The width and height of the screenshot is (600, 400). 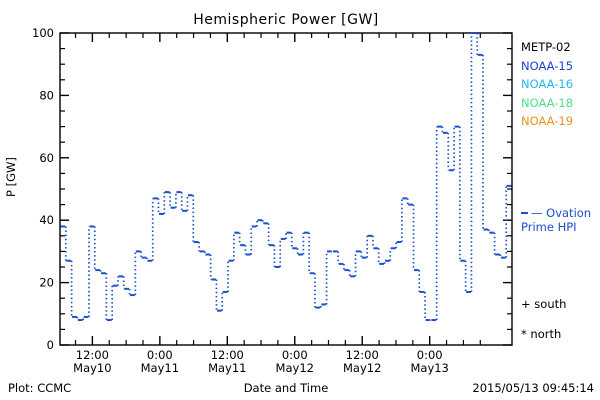 What do you see at coordinates (561, 213) in the screenshot?
I see `ovation-legend-text1: — Ovation` at bounding box center [561, 213].